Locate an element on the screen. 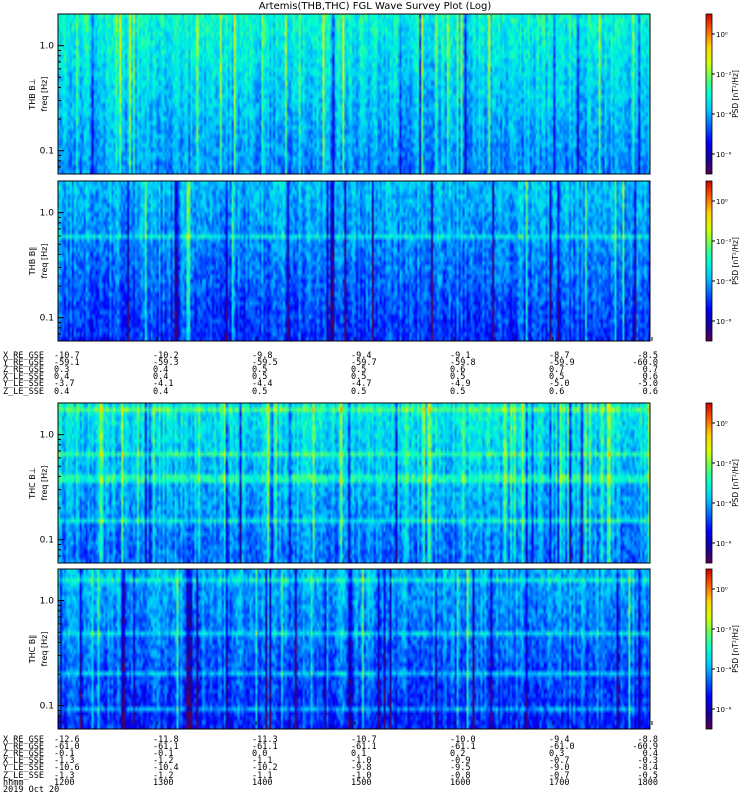 The image size is (750, 800). orbit-value: 1800 is located at coordinates (647, 782).